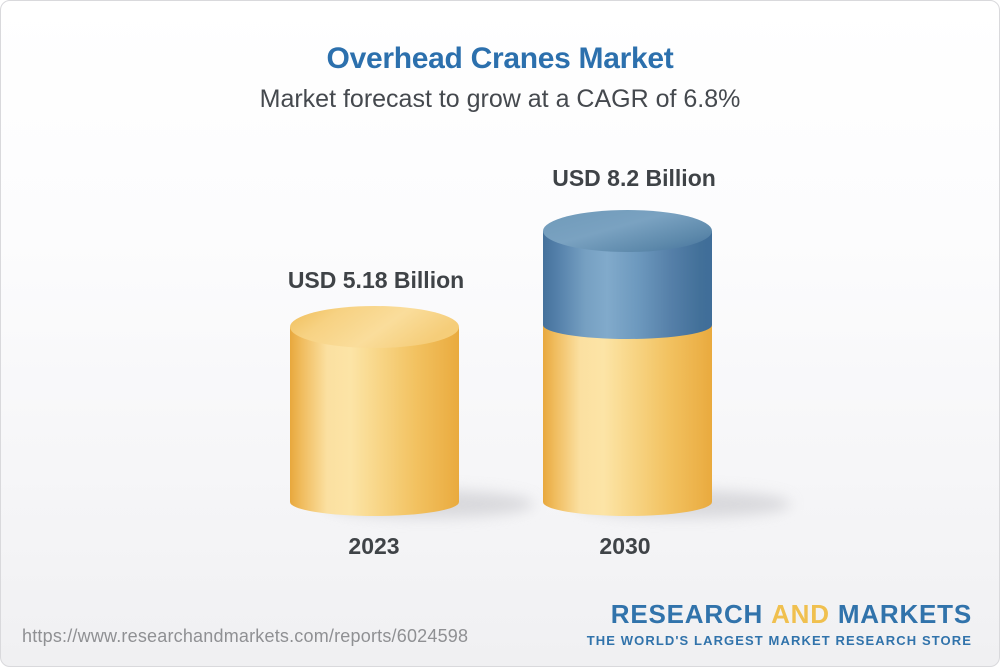 The height and width of the screenshot is (667, 1000). I want to click on year-label-2030: 2030, so click(625, 546).